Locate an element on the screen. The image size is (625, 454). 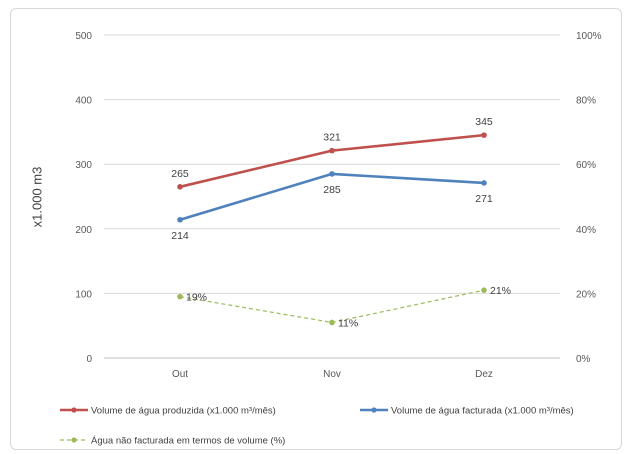
data-label: 11% is located at coordinates (348, 323).